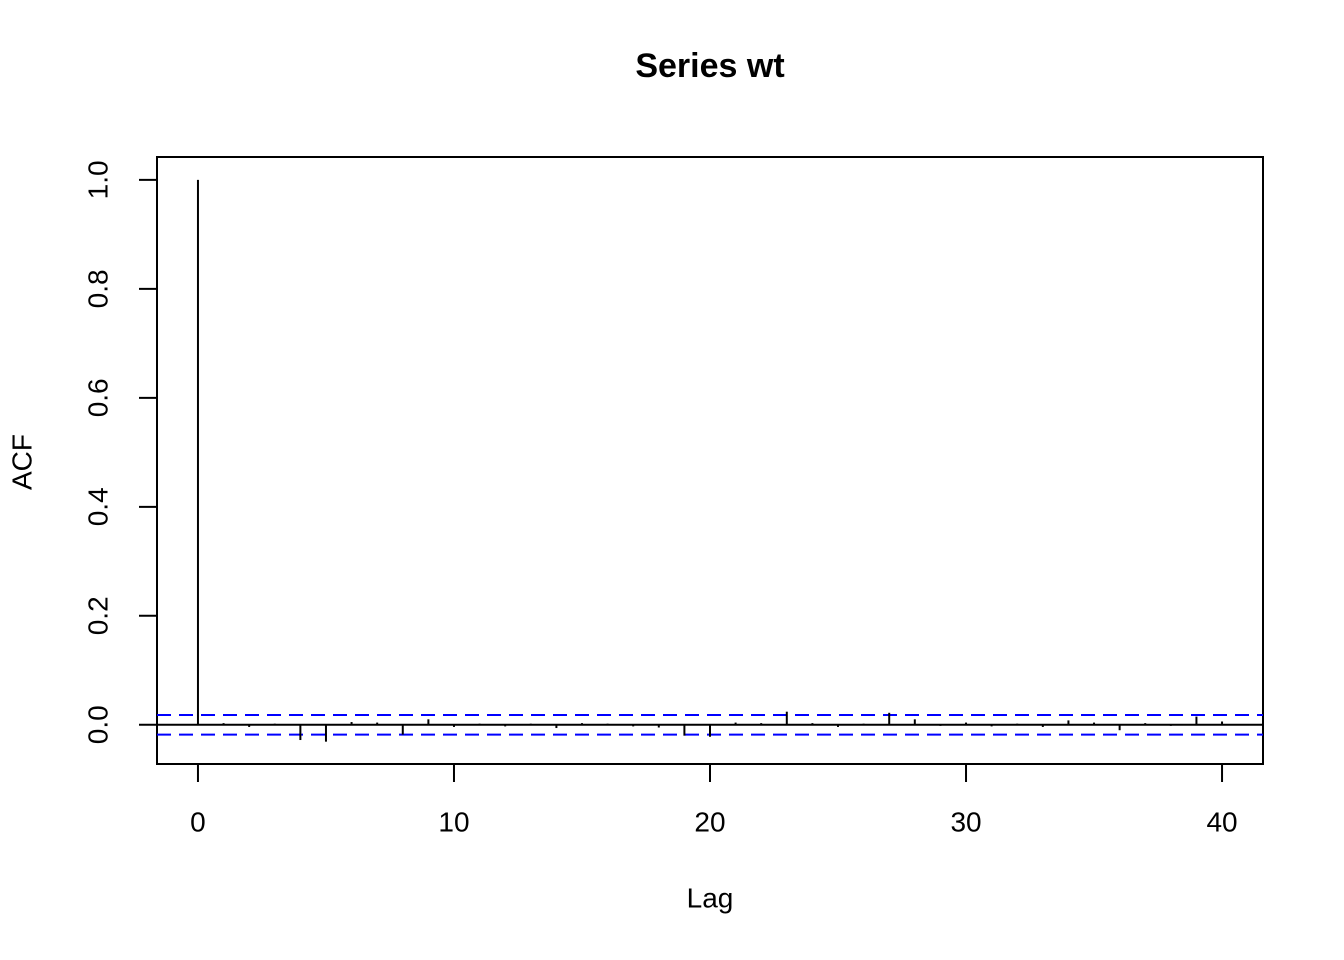  What do you see at coordinates (97, 506) in the screenshot?
I see `y-tick-label: 0.4` at bounding box center [97, 506].